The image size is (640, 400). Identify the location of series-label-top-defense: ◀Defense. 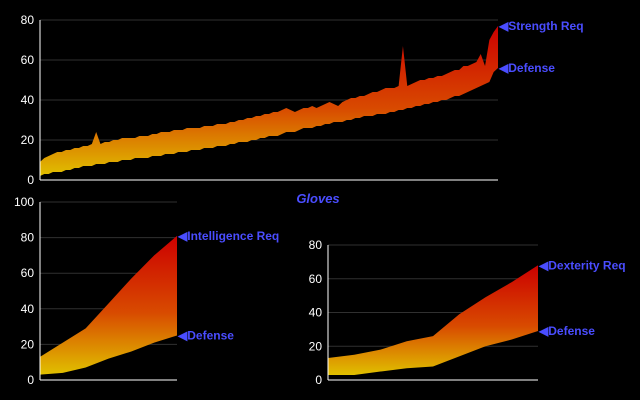
(526, 68).